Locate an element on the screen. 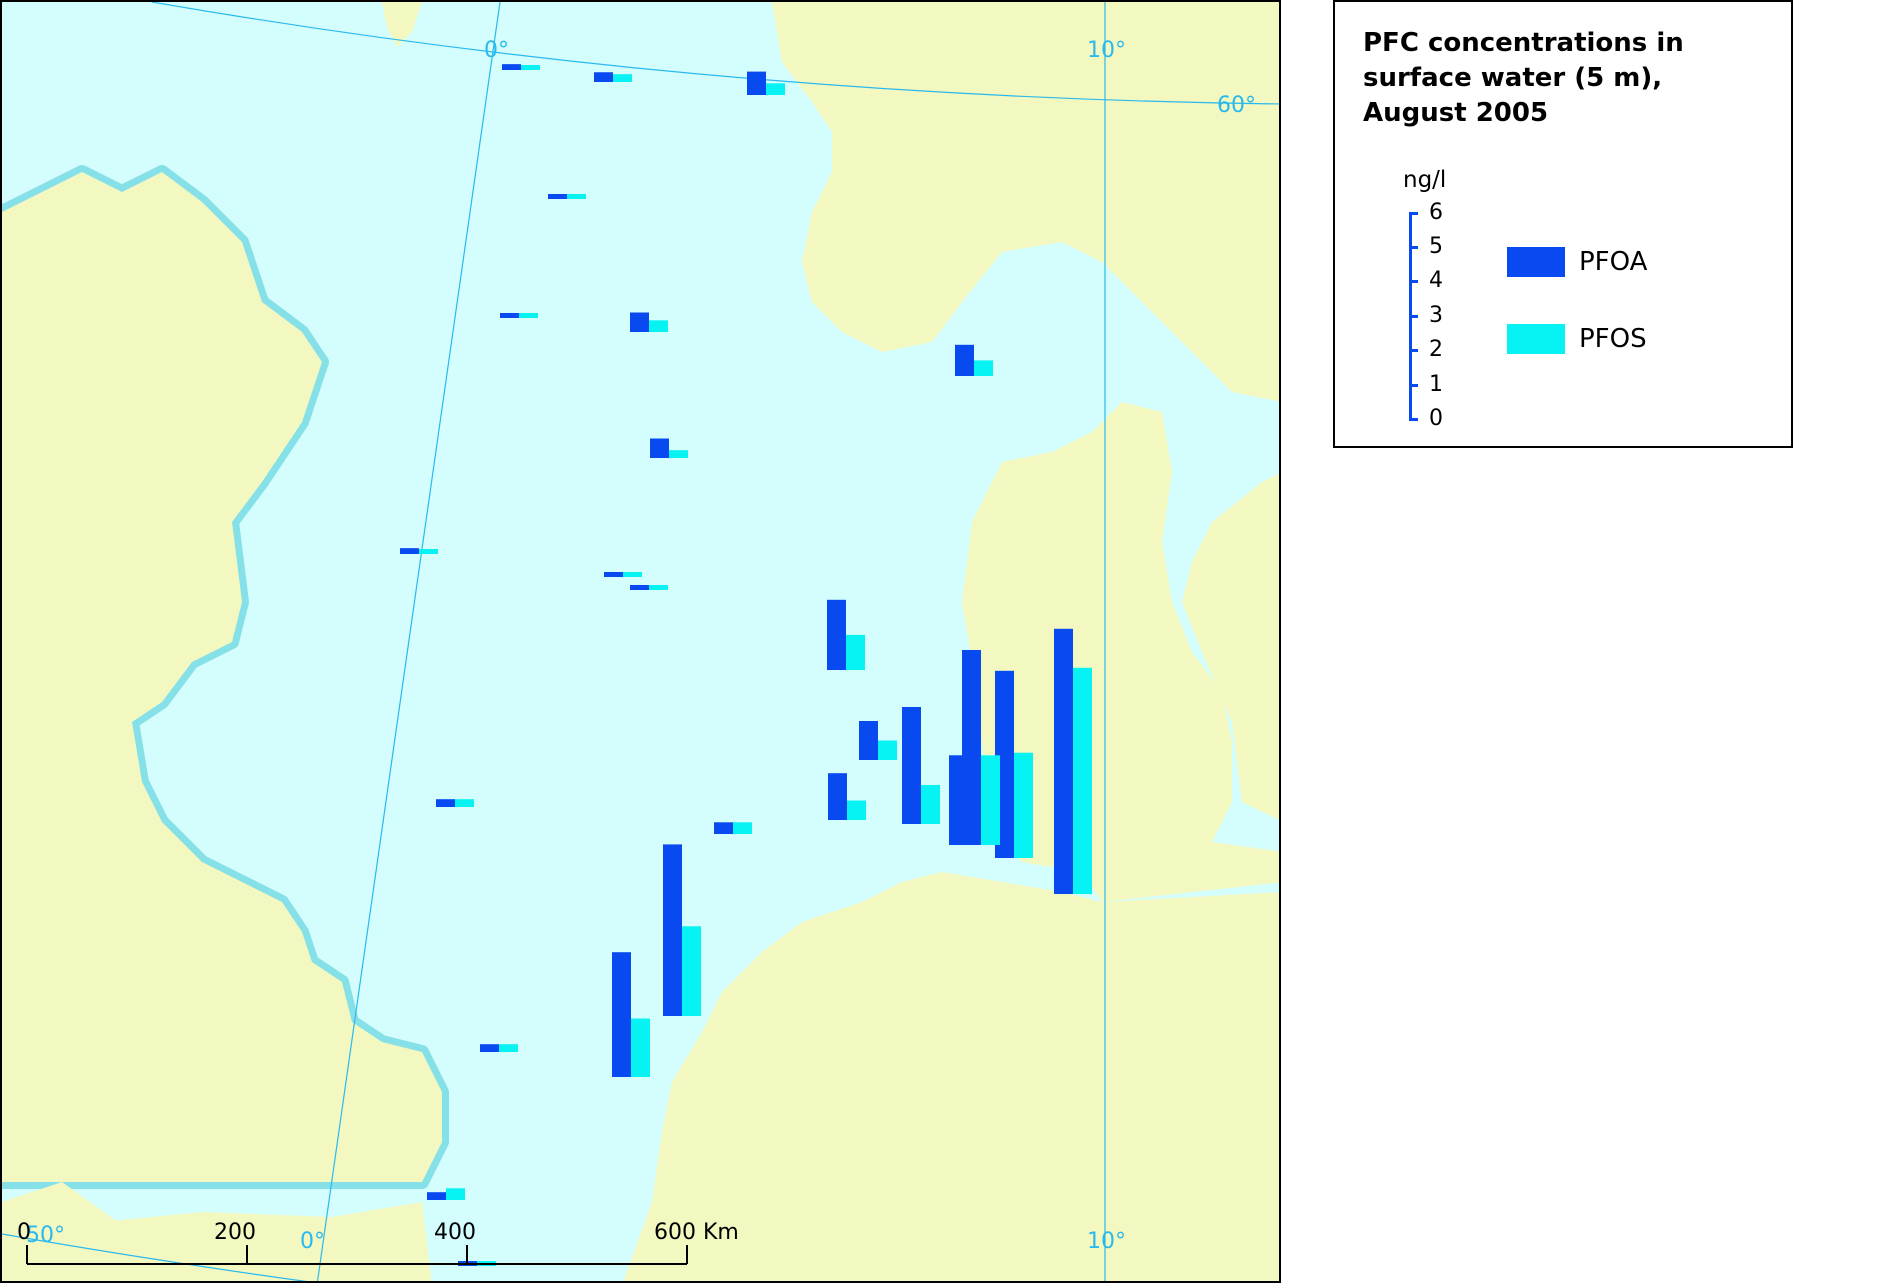 The height and width of the screenshot is (1283, 1901). lat-50-label: 50° is located at coordinates (45, 1235).